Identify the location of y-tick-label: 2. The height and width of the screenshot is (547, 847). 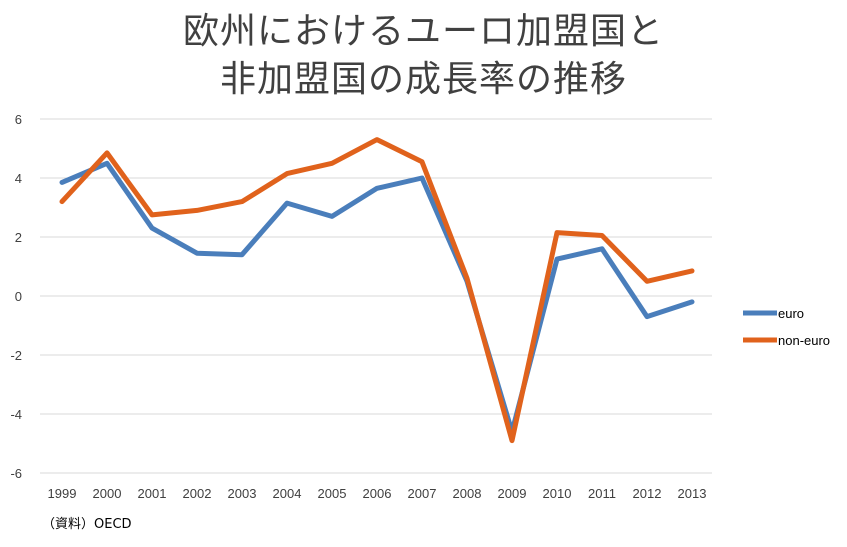
(18, 237).